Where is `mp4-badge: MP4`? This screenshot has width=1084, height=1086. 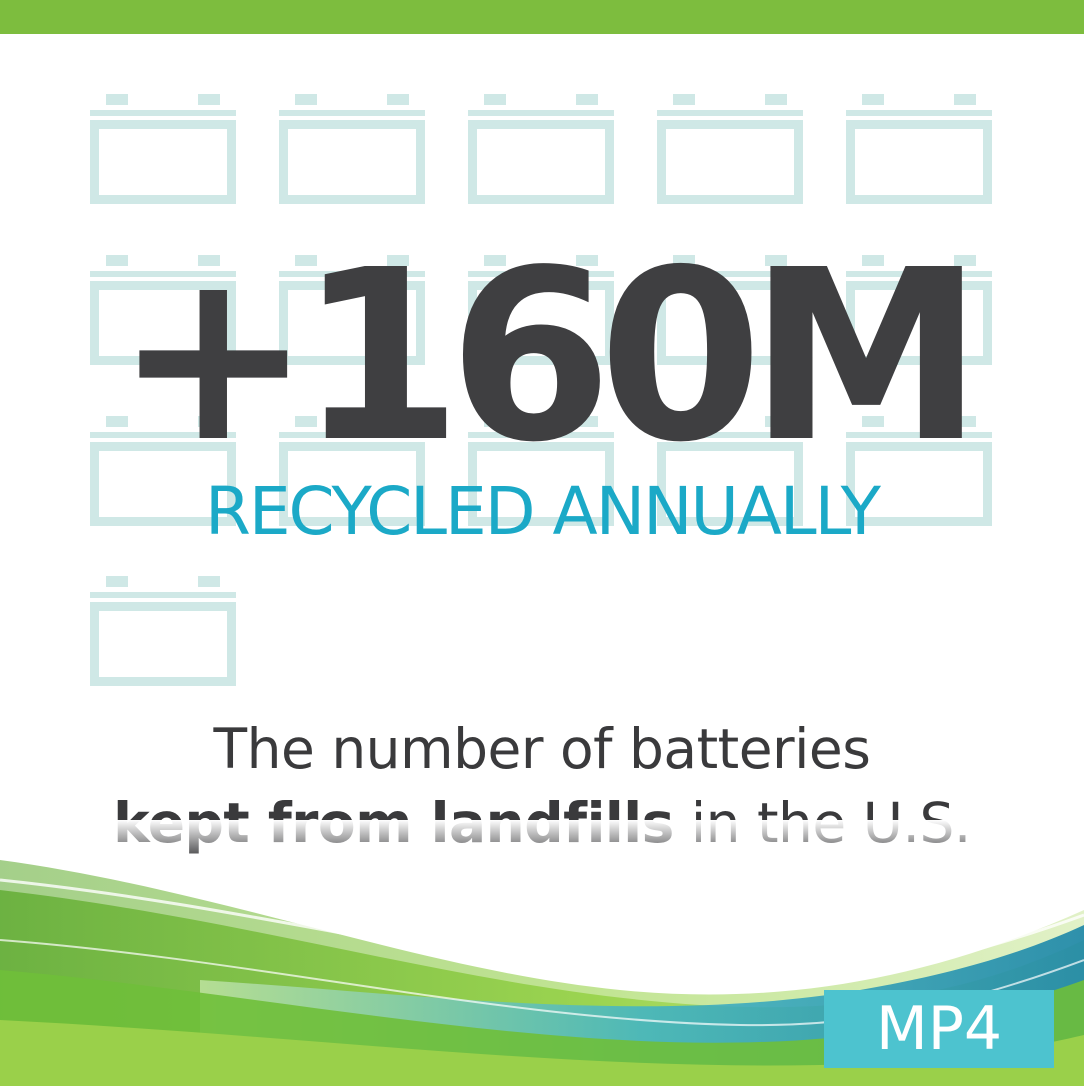
mp4-badge: MP4 is located at coordinates (939, 1029).